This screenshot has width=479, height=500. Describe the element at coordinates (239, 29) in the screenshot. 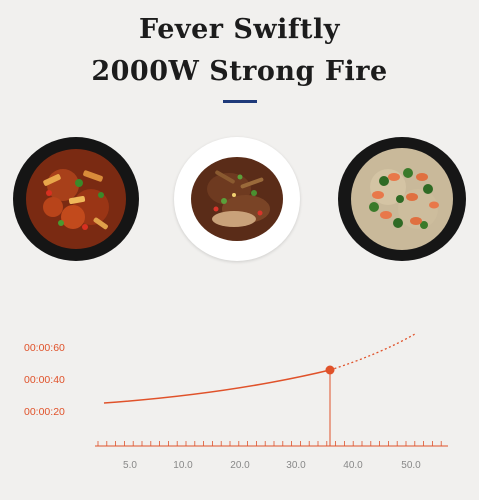

I see `headline-line-1: Fever Swiftly` at that location.